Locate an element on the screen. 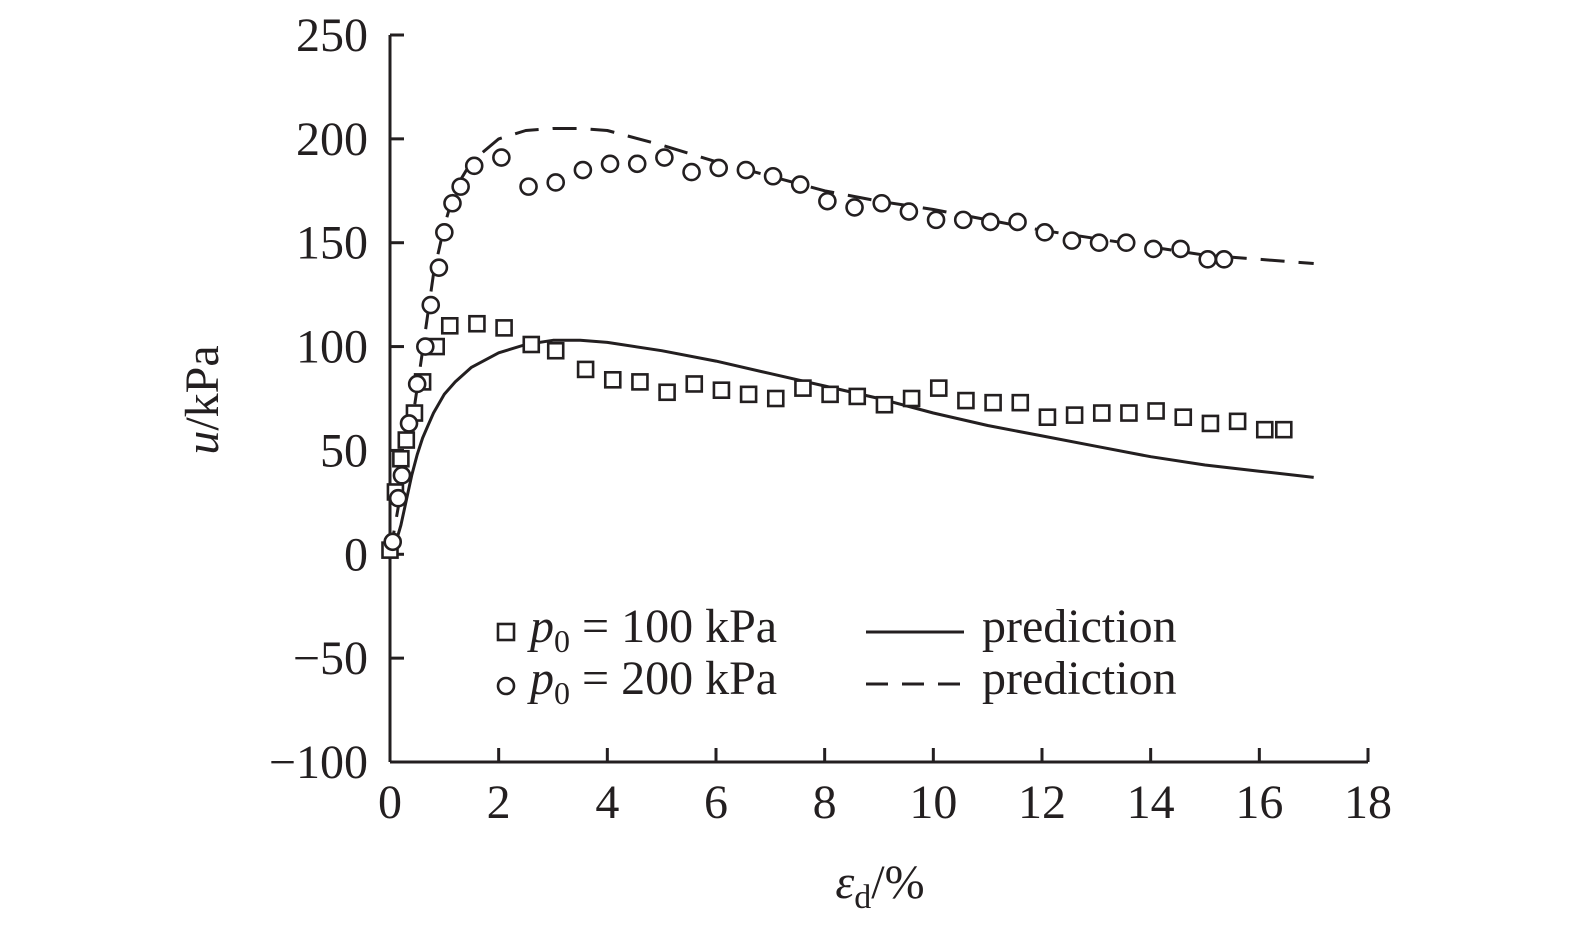 This screenshot has height=935, width=1575. y-tick-label: 150 is located at coordinates (332, 243).